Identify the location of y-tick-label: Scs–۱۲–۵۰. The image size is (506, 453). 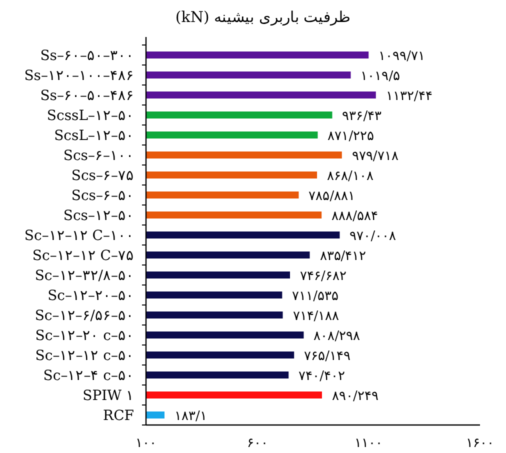
(98, 216).